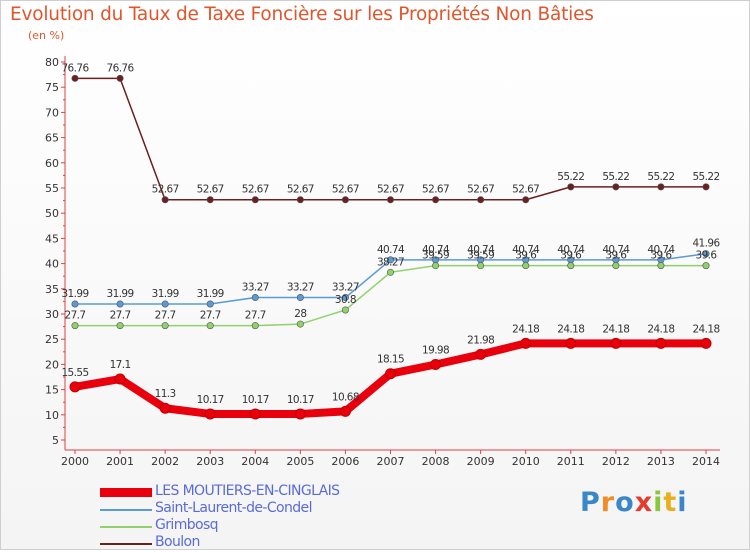  I want to click on y-tick-label: 80, so click(52, 62).